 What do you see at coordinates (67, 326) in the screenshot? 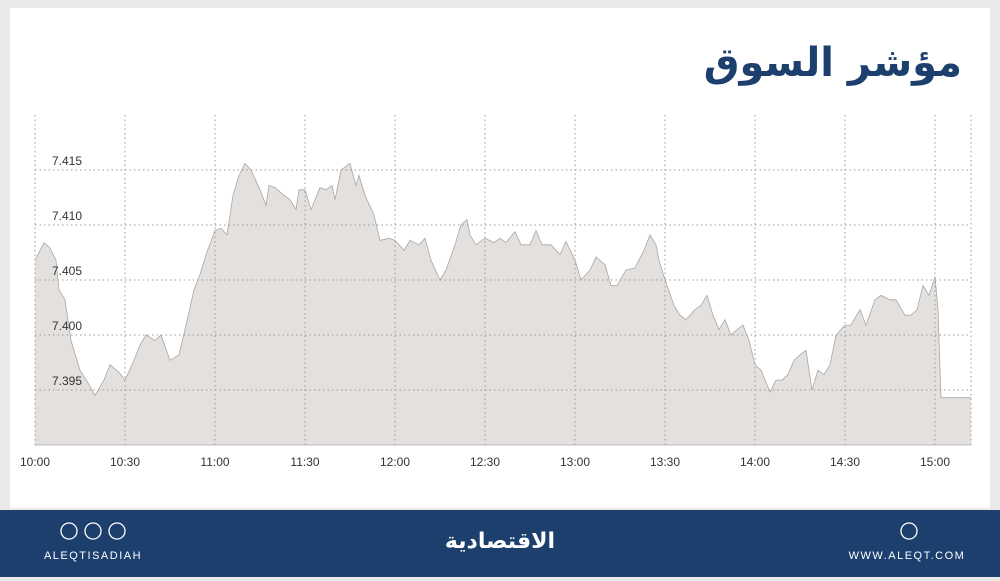
I see `y-tick-label: 7.400` at bounding box center [67, 326].